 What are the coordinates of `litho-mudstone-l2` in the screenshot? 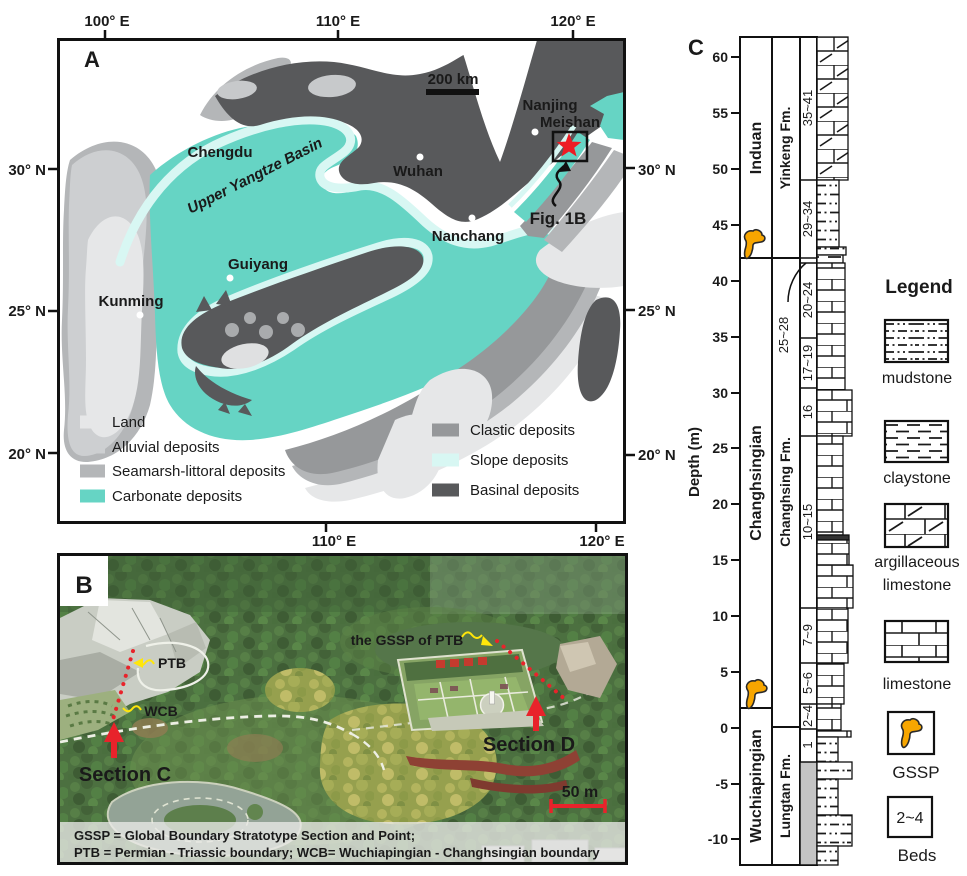 It's located at (834, 770).